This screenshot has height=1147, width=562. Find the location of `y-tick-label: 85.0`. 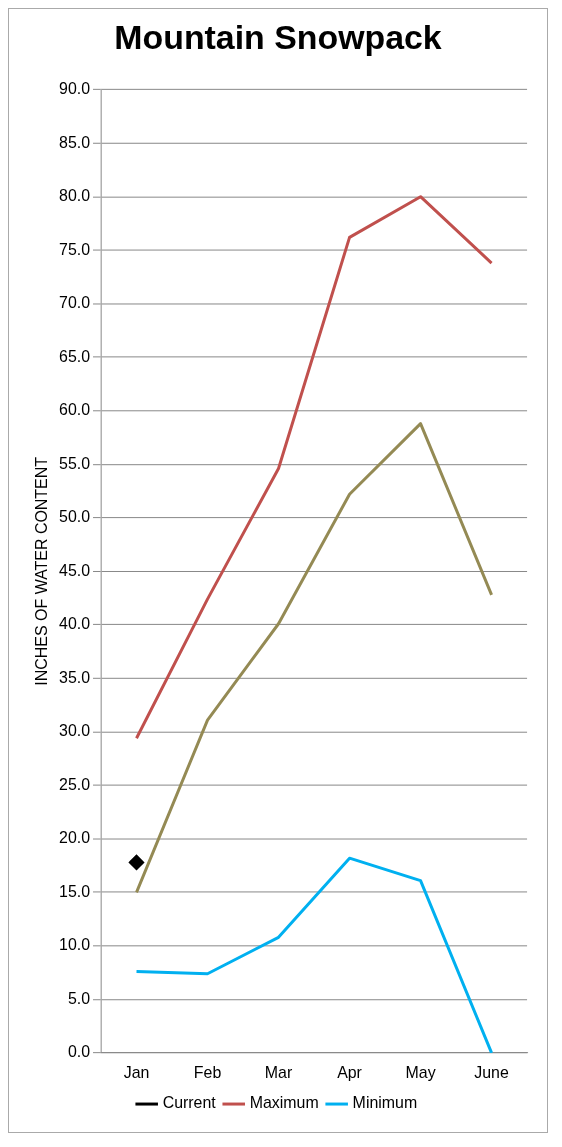

y-tick-label: 85.0 is located at coordinates (75, 142).